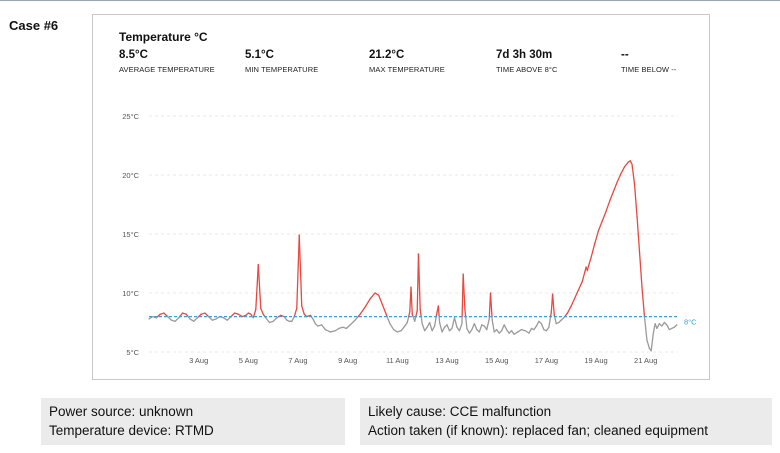  Describe the element at coordinates (297, 360) in the screenshot. I see `x-tick-label: 7 Aug` at that location.